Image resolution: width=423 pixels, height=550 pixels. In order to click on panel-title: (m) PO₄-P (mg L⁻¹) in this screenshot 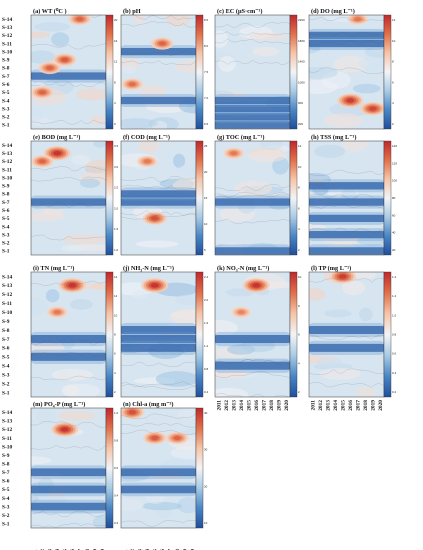, I will do `click(59, 404)`.